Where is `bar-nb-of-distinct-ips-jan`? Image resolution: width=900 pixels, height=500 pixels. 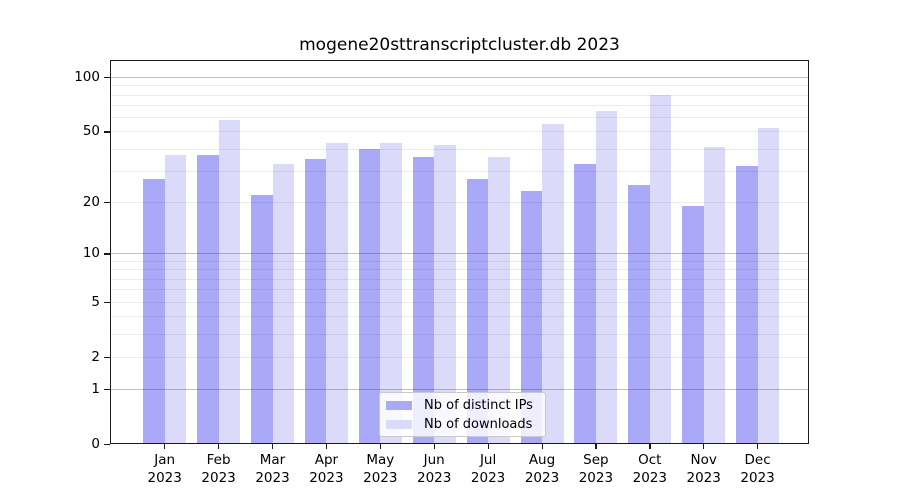 bar-nb-of-distinct-ips-jan is located at coordinates (154, 311).